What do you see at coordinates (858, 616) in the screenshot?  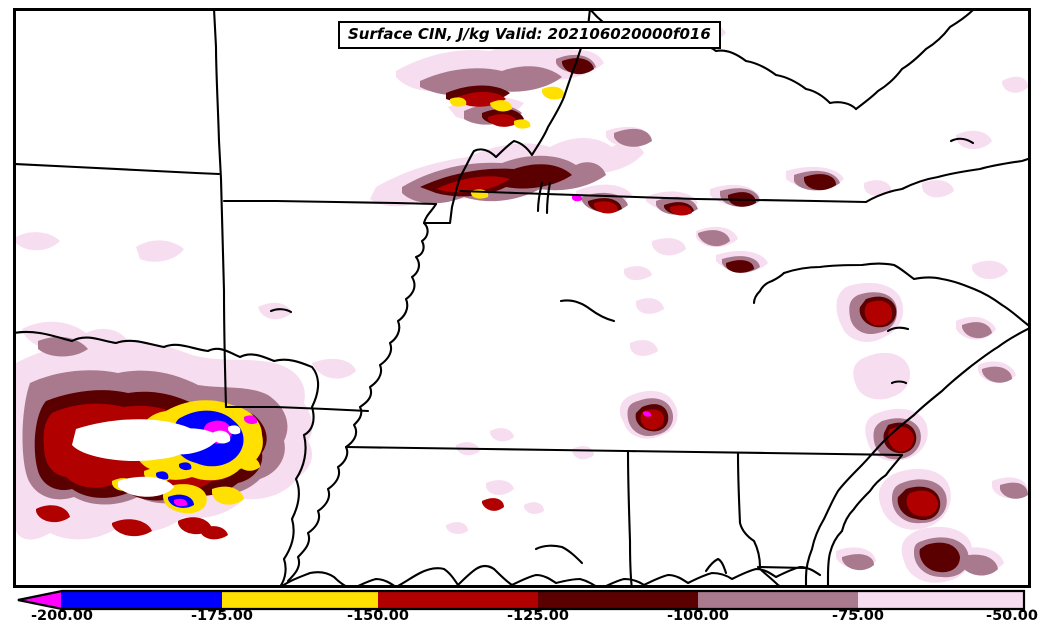 I see `colorbar-tick-label-5: -75.00` at bounding box center [858, 616].